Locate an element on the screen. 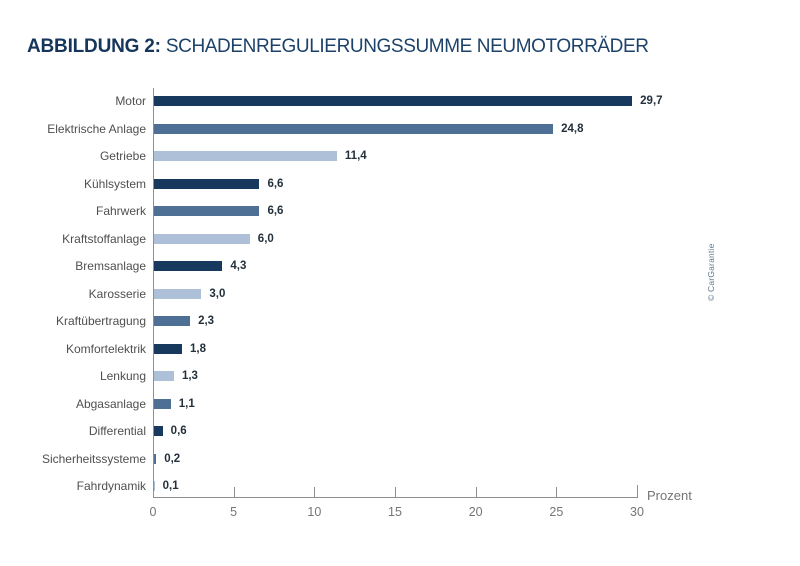 This screenshot has width=800, height=566. x-tick-label: 15 is located at coordinates (395, 512).